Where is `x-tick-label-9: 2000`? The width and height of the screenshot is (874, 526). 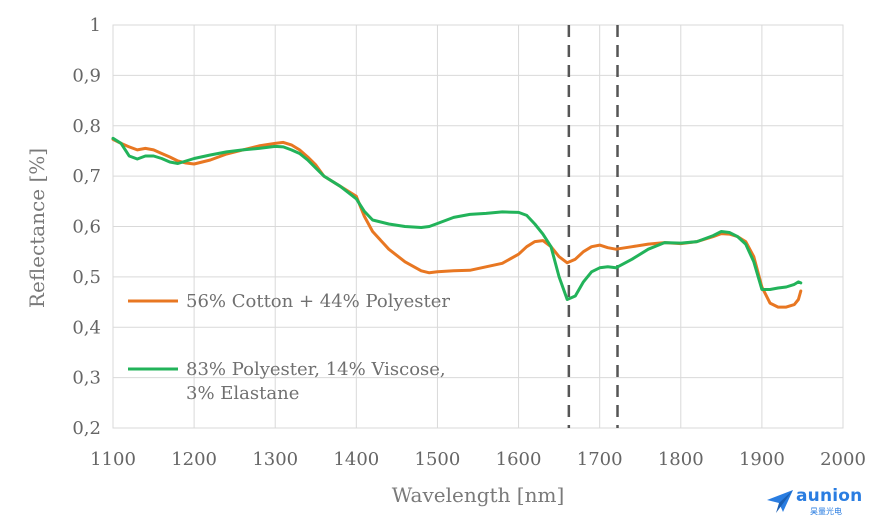 x-tick-label-9: 2000 is located at coordinates (843, 459).